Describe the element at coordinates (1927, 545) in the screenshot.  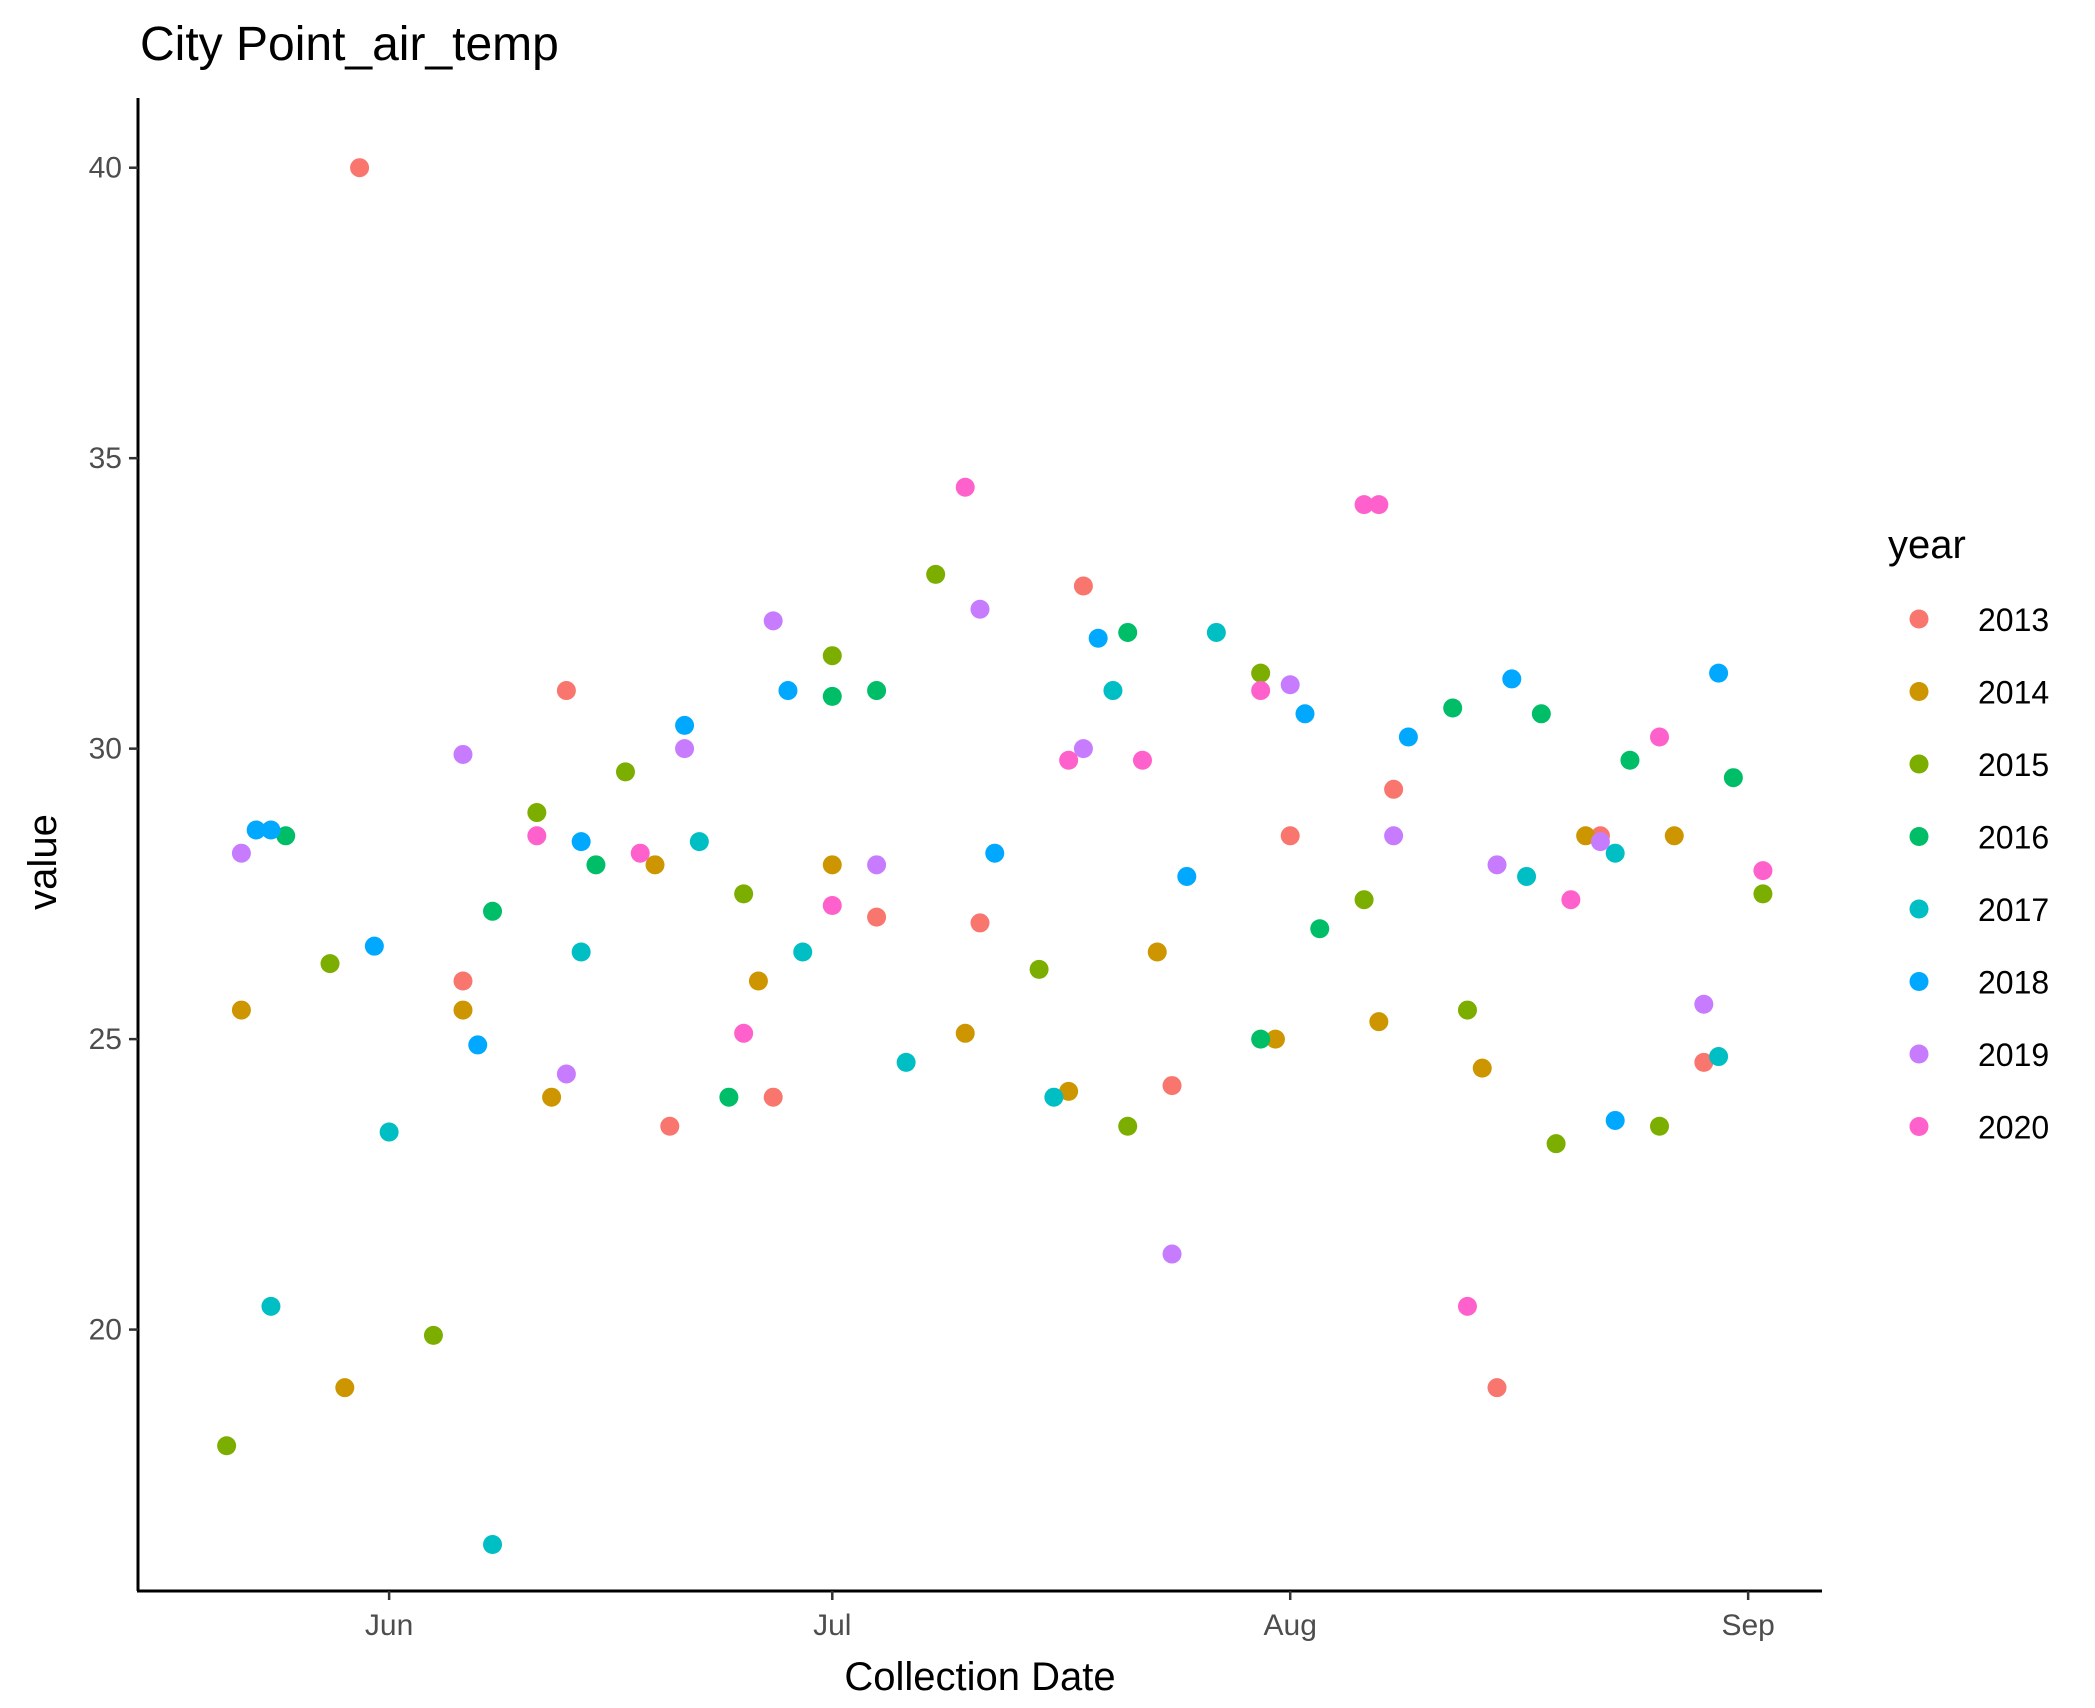
I see `legend-title: year` at that location.